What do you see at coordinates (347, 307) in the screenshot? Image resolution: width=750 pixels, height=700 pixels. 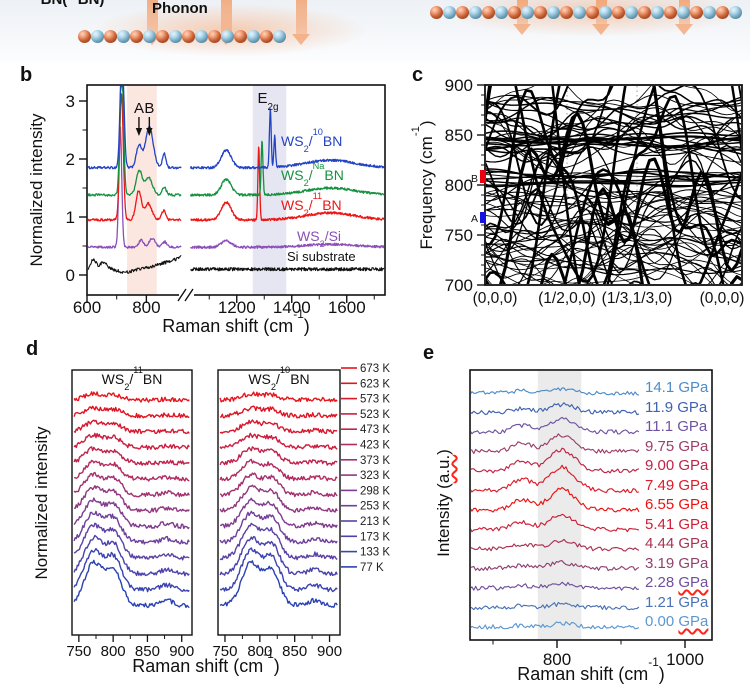 I see `x-tick-label: 1600` at bounding box center [347, 307].